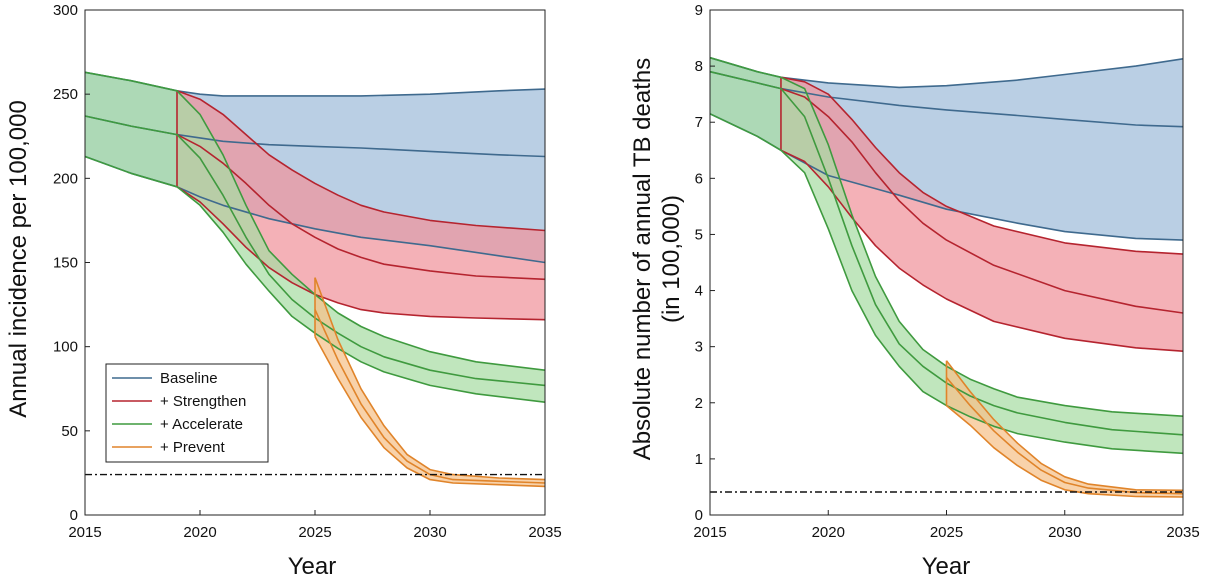 The height and width of the screenshot is (578, 1210). I want to click on incidence-y-tick-label: 250, so click(65, 94).